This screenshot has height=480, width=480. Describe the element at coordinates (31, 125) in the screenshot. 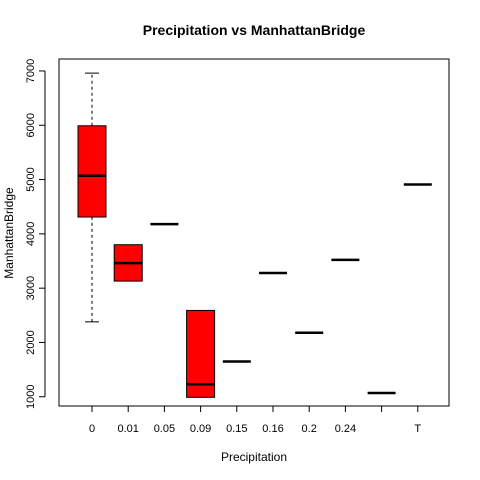

I see `y-tick-label: 6000` at that location.